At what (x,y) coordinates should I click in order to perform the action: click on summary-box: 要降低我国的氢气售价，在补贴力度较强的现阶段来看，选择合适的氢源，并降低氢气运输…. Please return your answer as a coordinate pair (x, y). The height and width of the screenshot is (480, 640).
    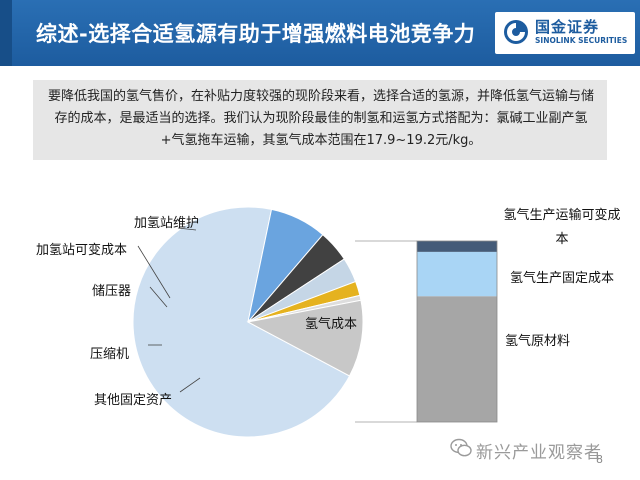
    Looking at the image, I should click on (320, 120).